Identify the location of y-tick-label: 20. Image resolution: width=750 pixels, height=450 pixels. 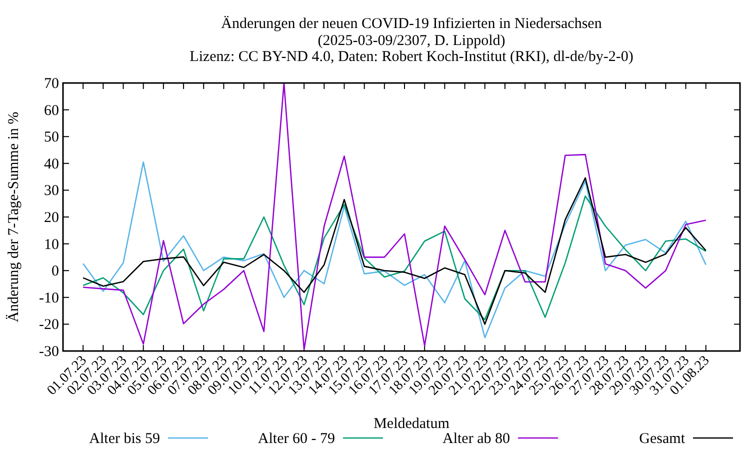
(51, 218).